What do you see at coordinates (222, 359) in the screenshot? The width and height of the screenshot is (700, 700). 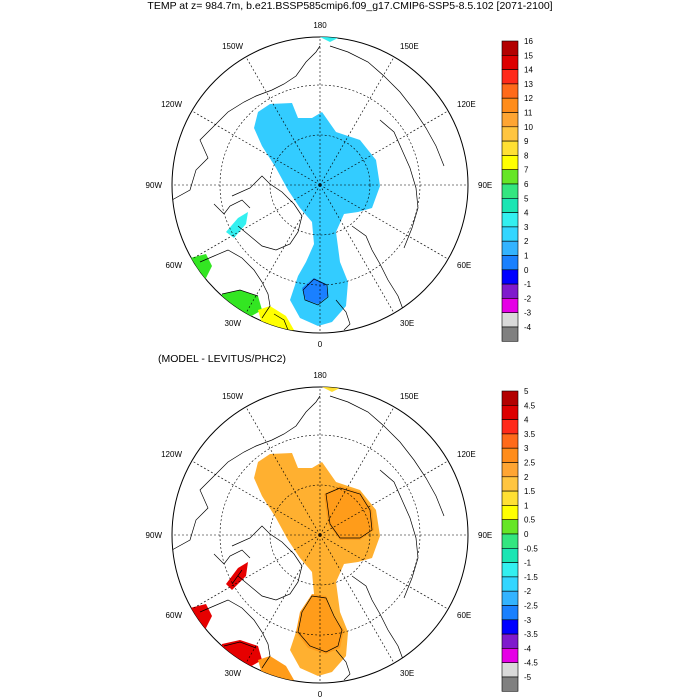 I see `panel-subtitle: (MODEL - LEVITUS/PHC2)` at bounding box center [222, 359].